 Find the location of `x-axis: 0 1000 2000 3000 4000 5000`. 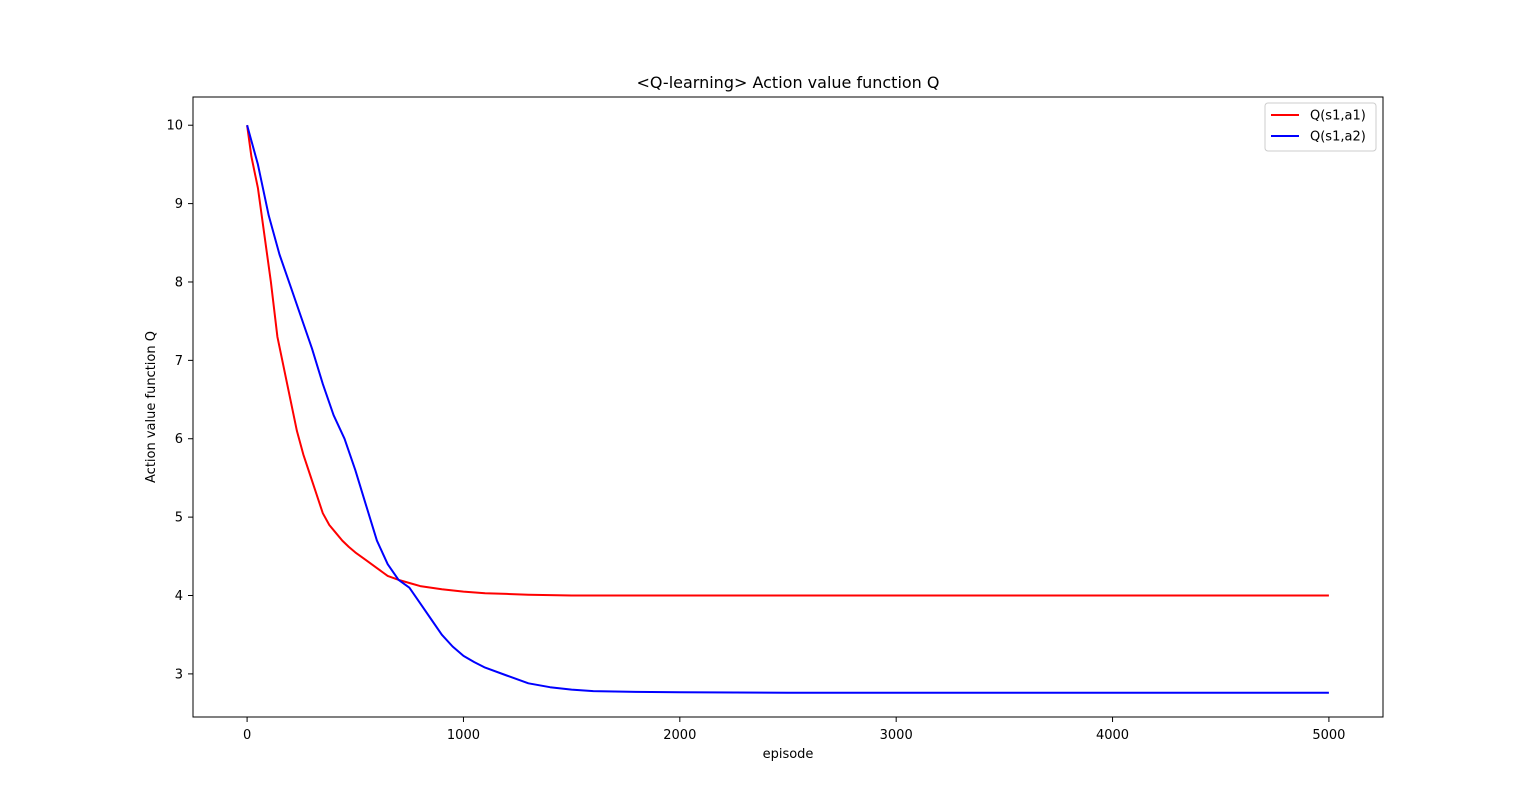

x-axis: 0 1000 2000 3000 4000 5000 is located at coordinates (794, 730).